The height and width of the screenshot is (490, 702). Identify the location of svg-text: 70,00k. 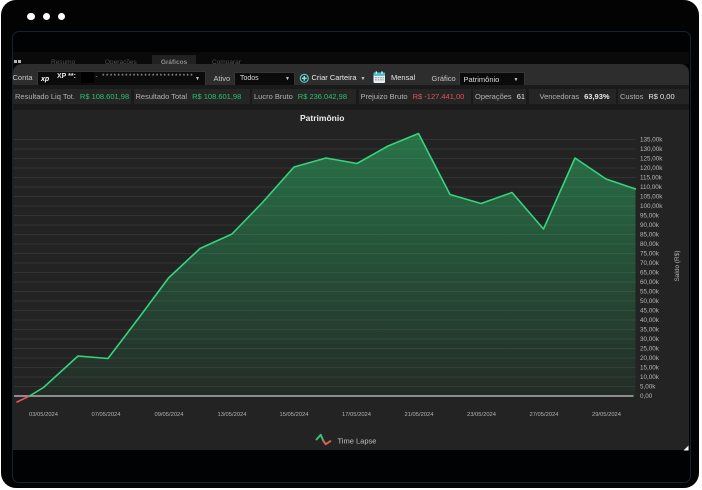
(650, 263).